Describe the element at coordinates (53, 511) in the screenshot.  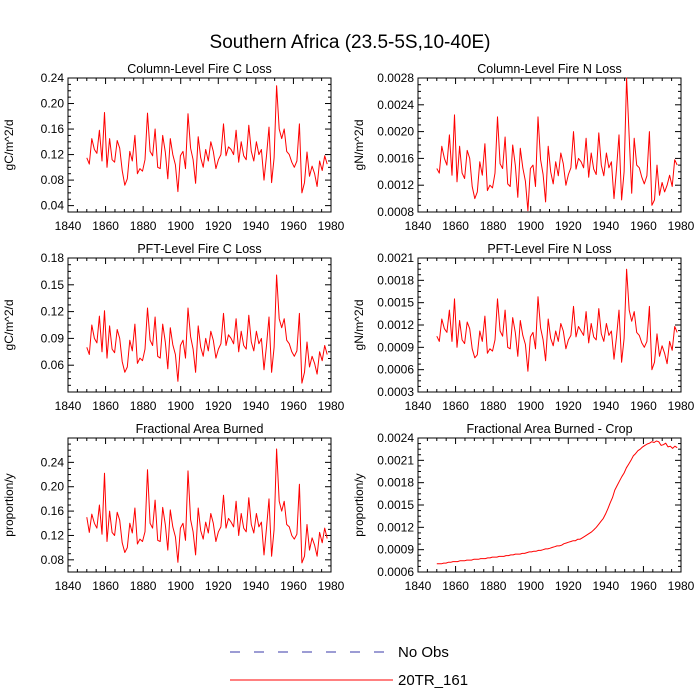
I see `y-tick-label: 0.16` at that location.